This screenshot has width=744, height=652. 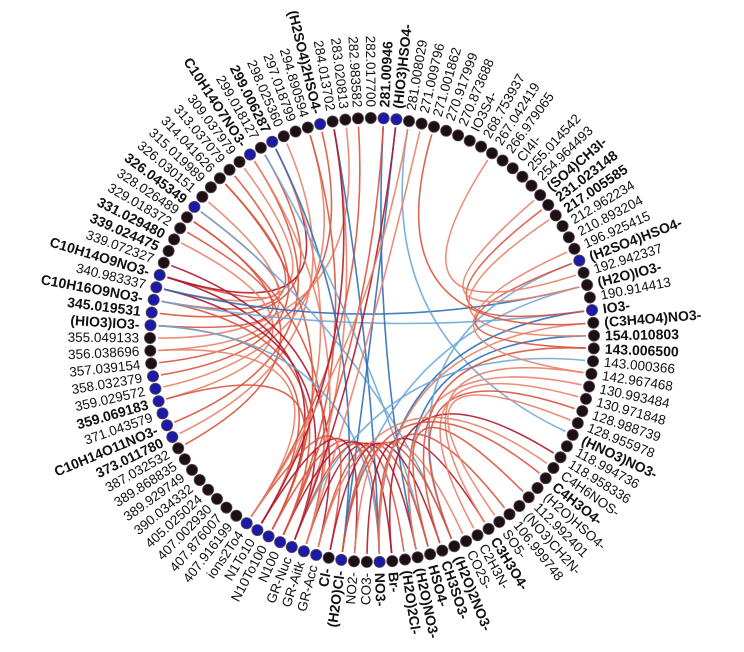 I want to click on node-label: CO3-, so click(x=366, y=589).